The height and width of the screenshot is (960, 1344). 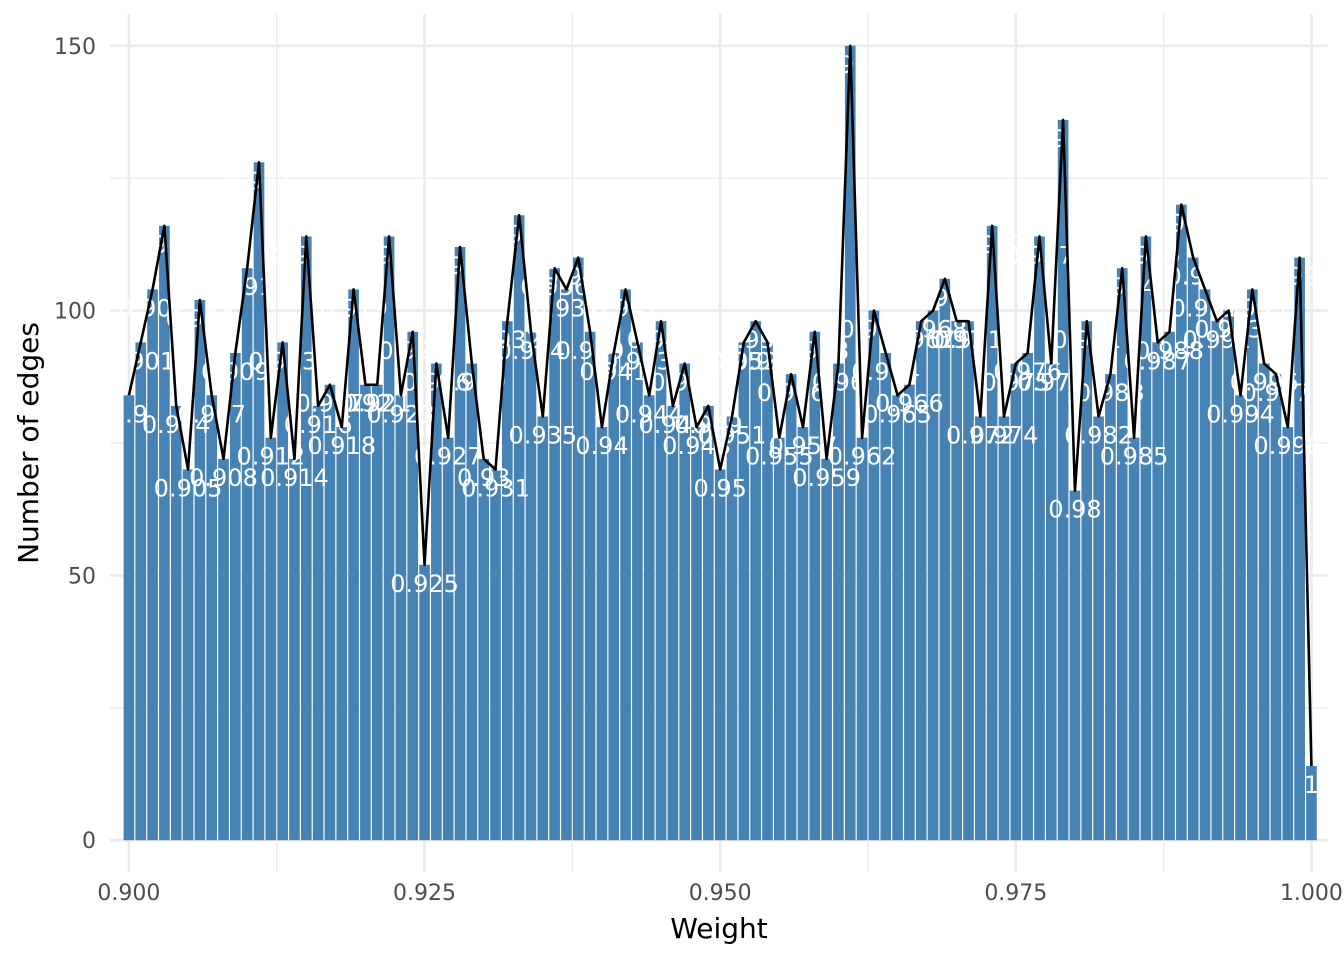 I want to click on bar-value-label: 0.983, so click(x=1110, y=393).